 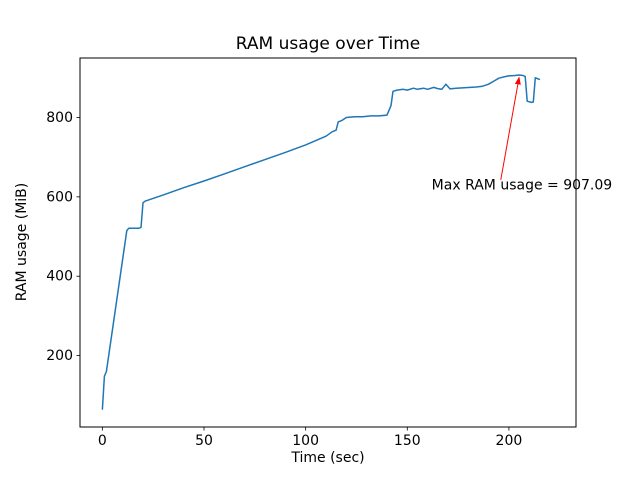 What do you see at coordinates (59, 118) in the screenshot?
I see `y-tick-label: 800` at bounding box center [59, 118].